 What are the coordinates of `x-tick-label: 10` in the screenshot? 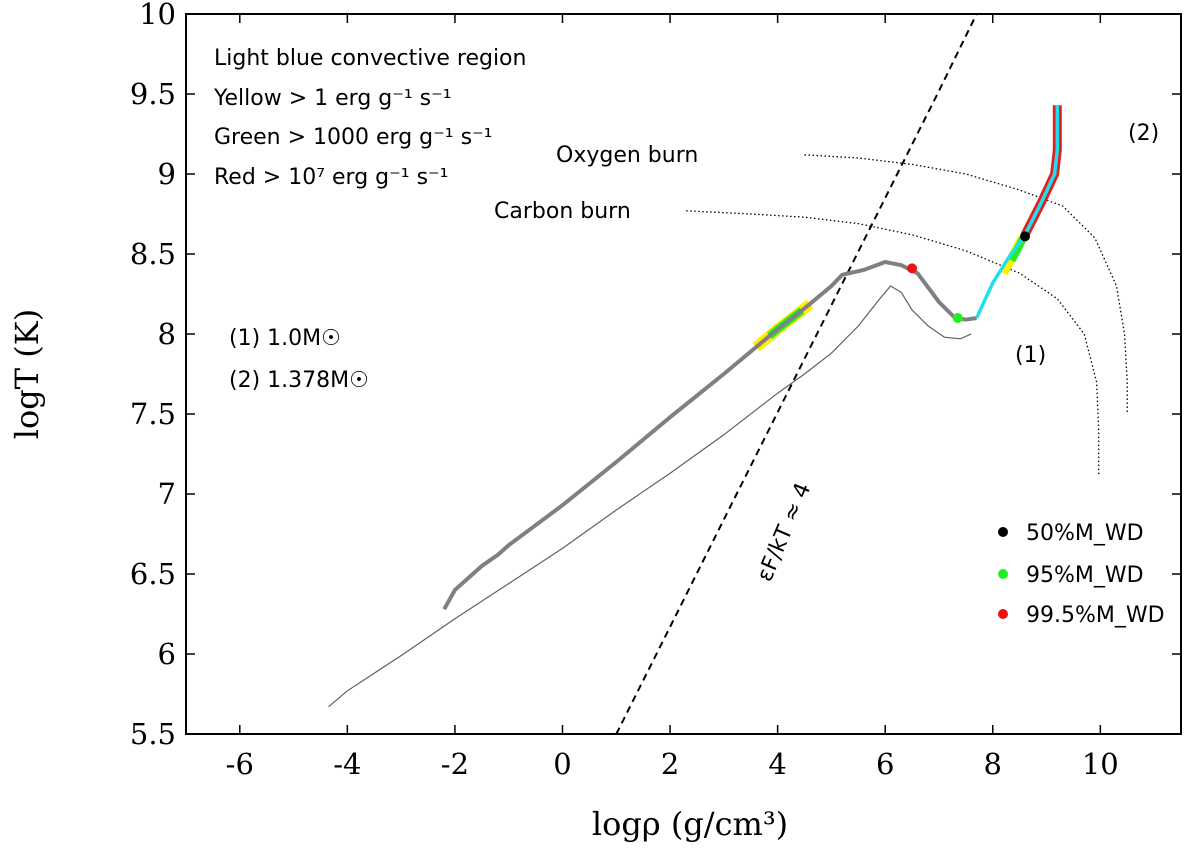 It's located at (1100, 764).